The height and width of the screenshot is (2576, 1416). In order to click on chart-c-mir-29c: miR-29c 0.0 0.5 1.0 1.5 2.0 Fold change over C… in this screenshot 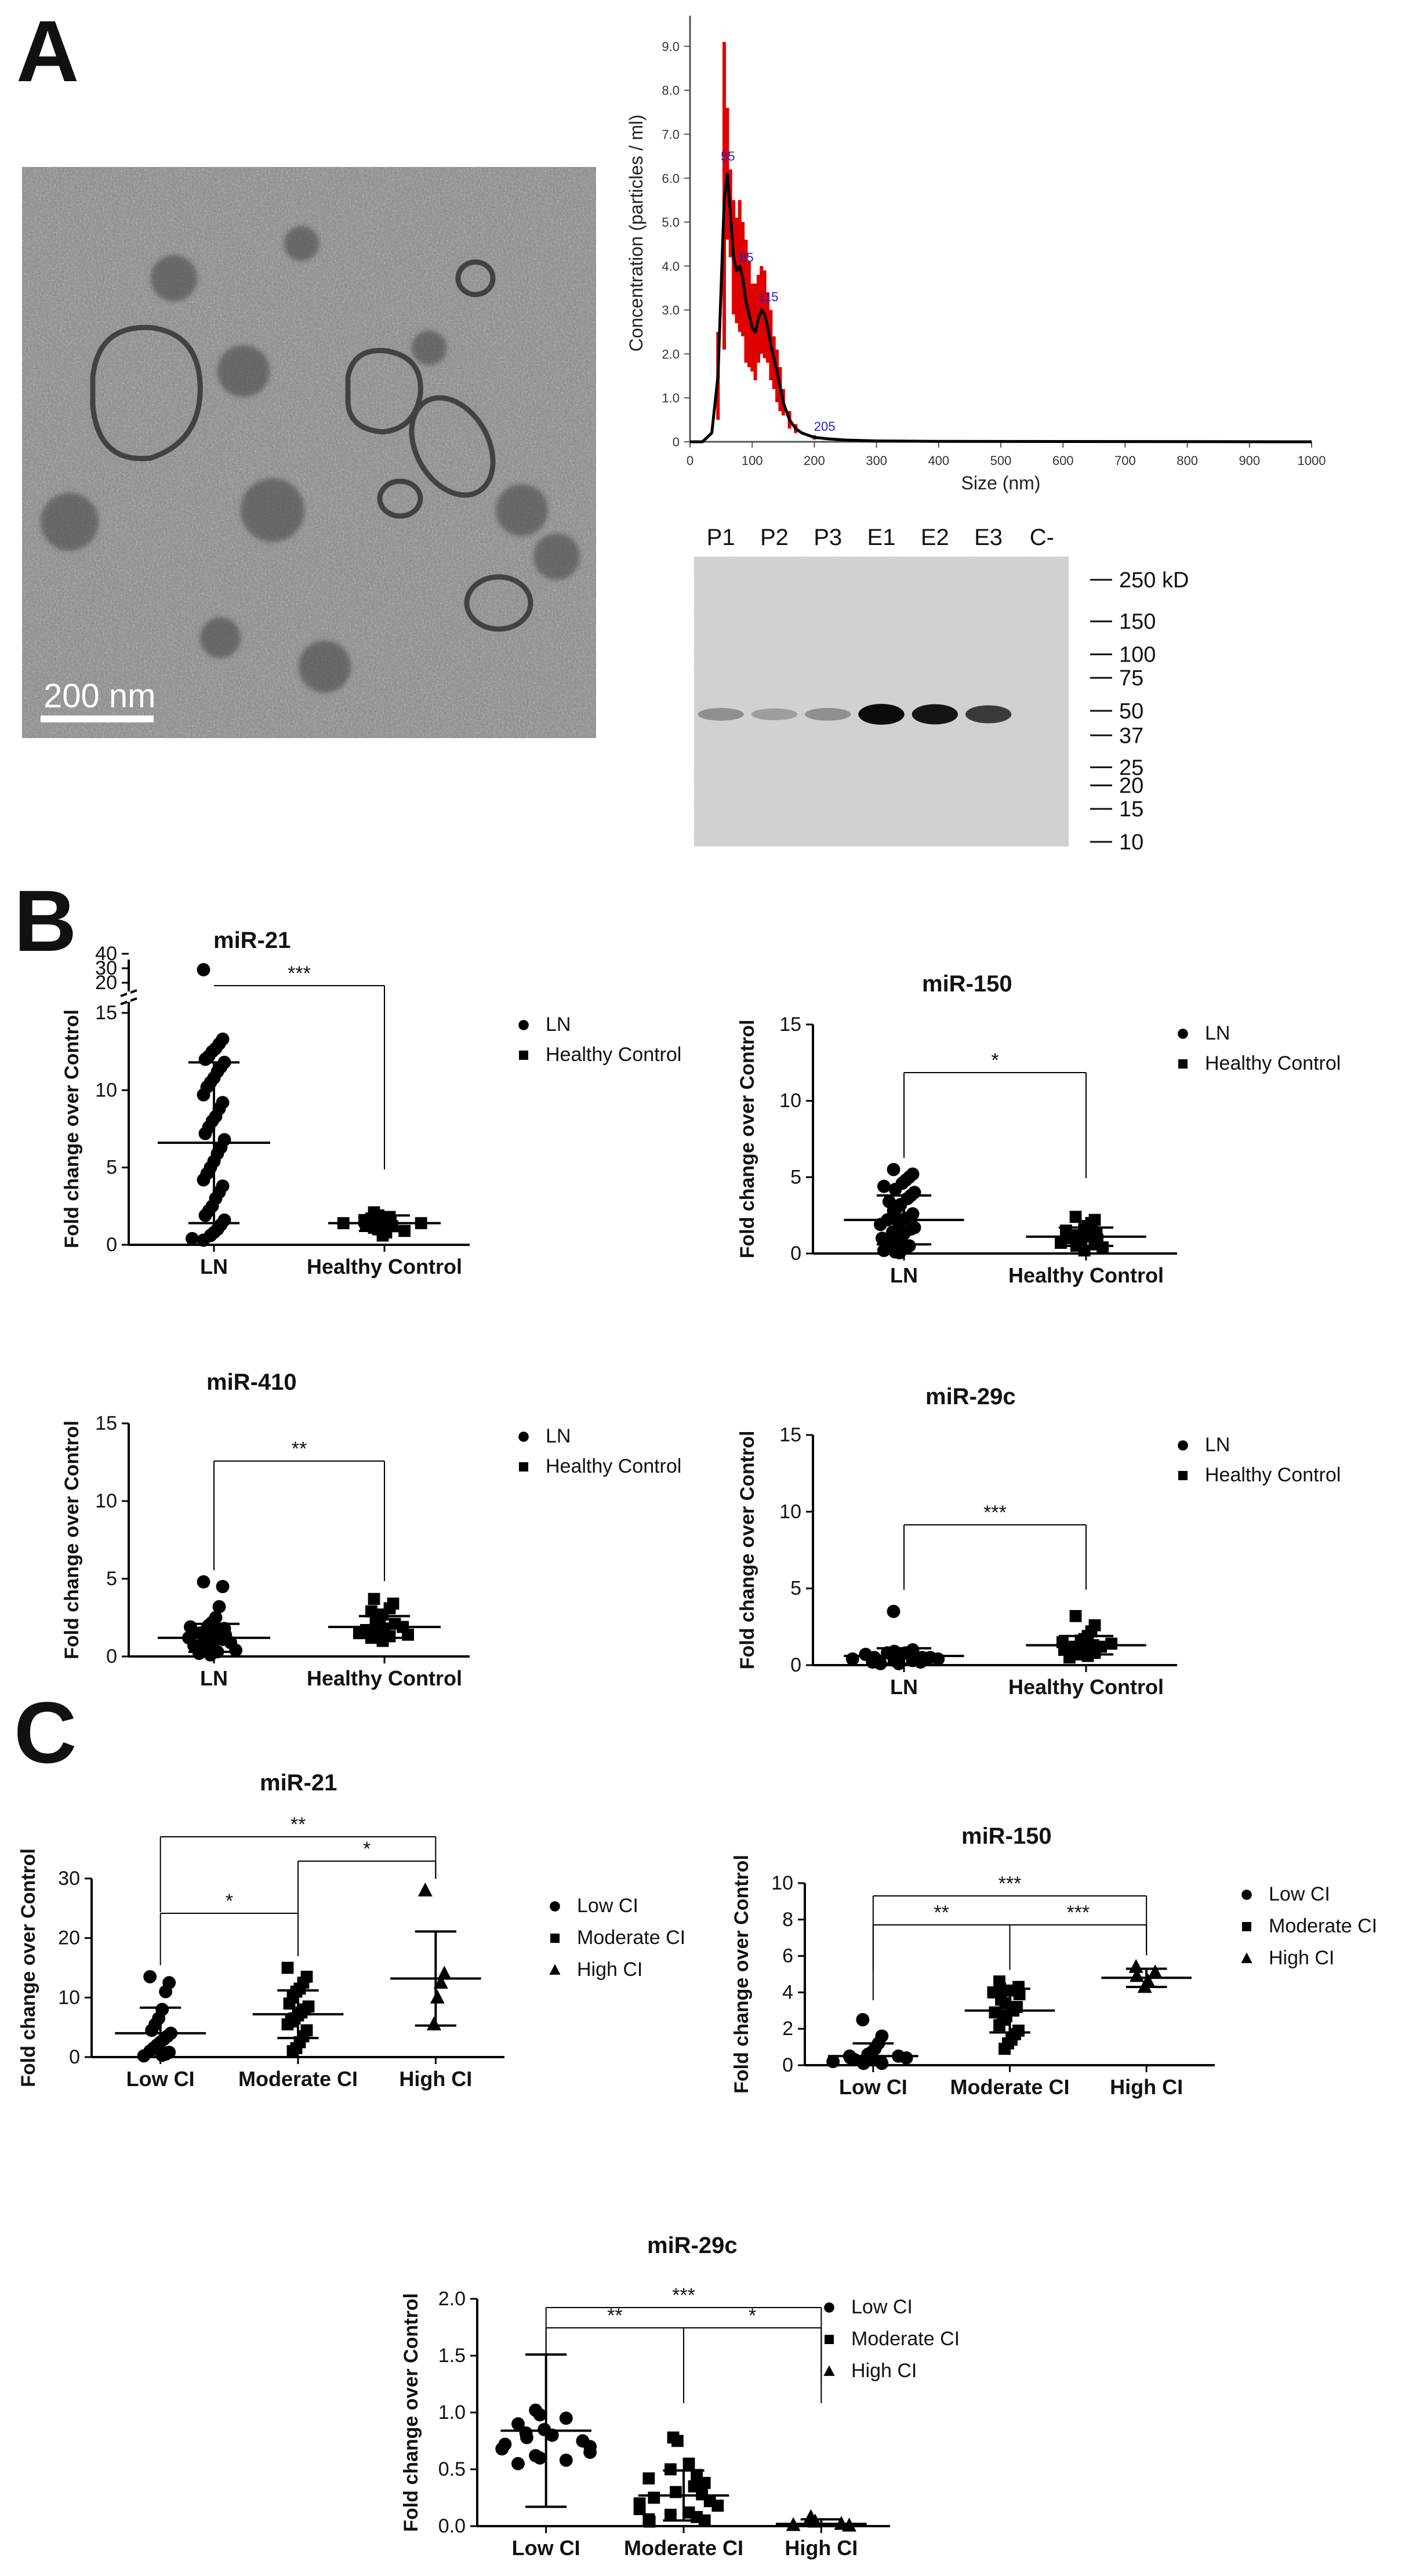, I will do `click(680, 2396)`.